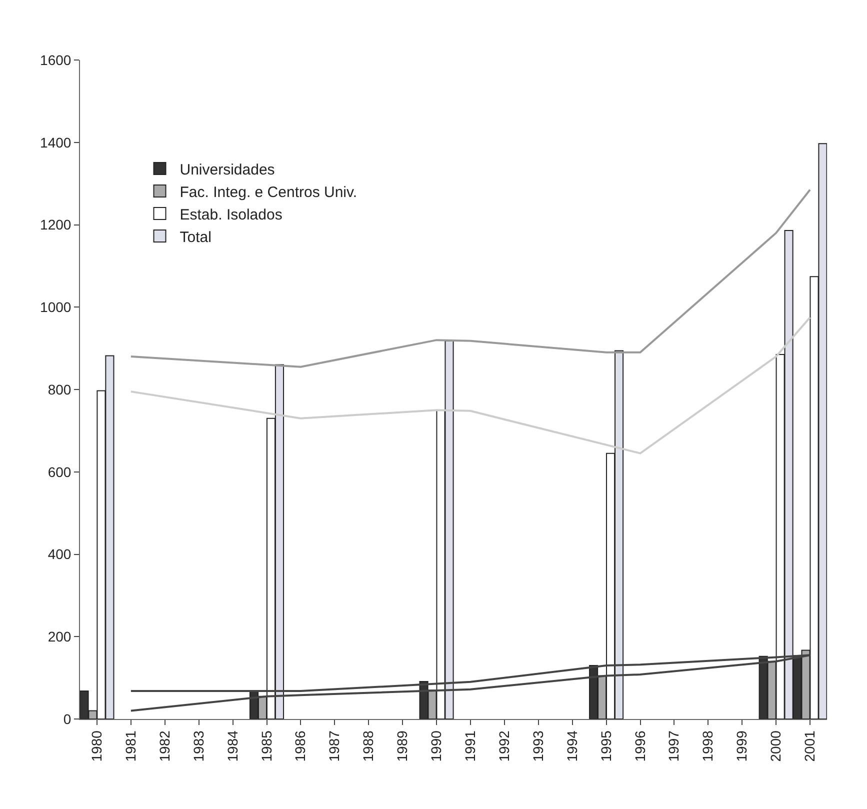 This screenshot has width=867, height=809. What do you see at coordinates (606, 746) in the screenshot?
I see `x-tick-label: 1995` at bounding box center [606, 746].